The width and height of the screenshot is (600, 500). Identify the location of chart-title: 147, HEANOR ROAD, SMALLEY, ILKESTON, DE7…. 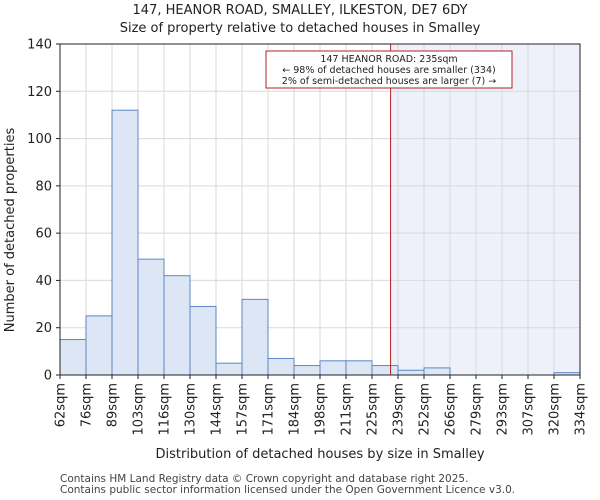
(300, 10).